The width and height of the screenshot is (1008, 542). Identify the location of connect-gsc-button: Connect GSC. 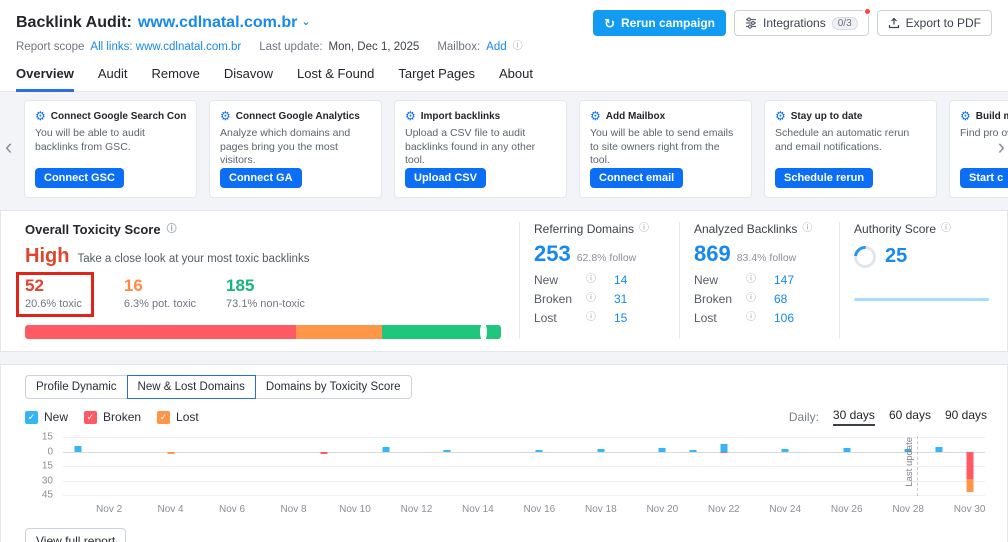
(79, 178).